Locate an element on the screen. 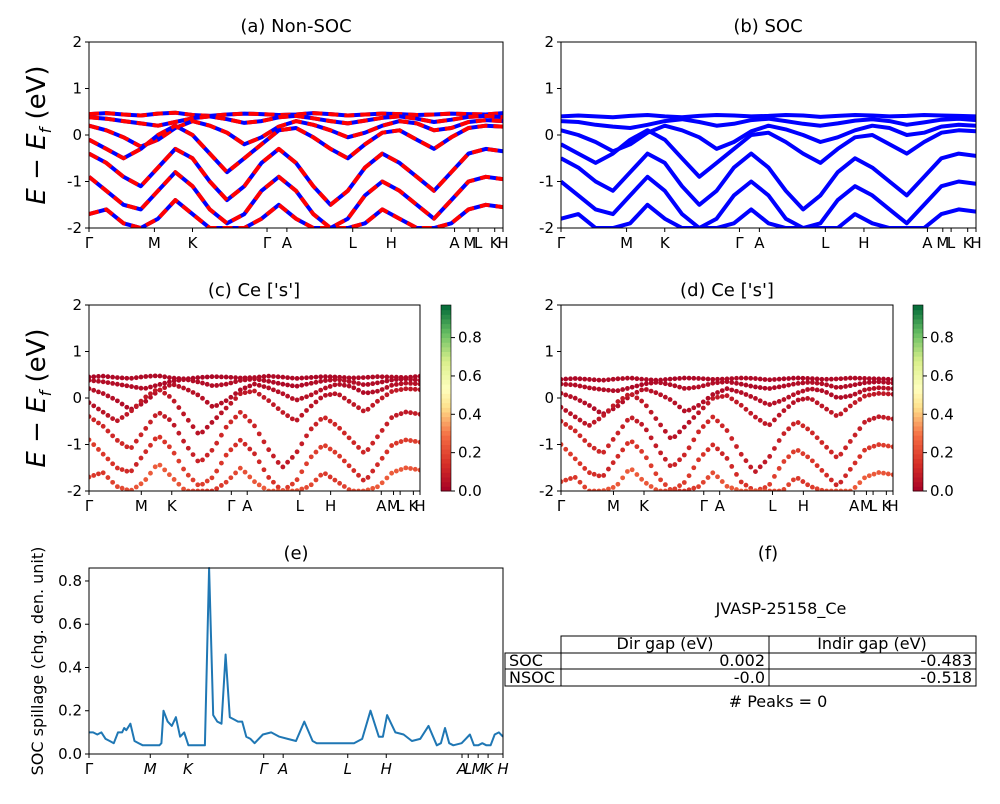 This screenshot has width=1000, height=804. a-bands is located at coordinates (296, 169).